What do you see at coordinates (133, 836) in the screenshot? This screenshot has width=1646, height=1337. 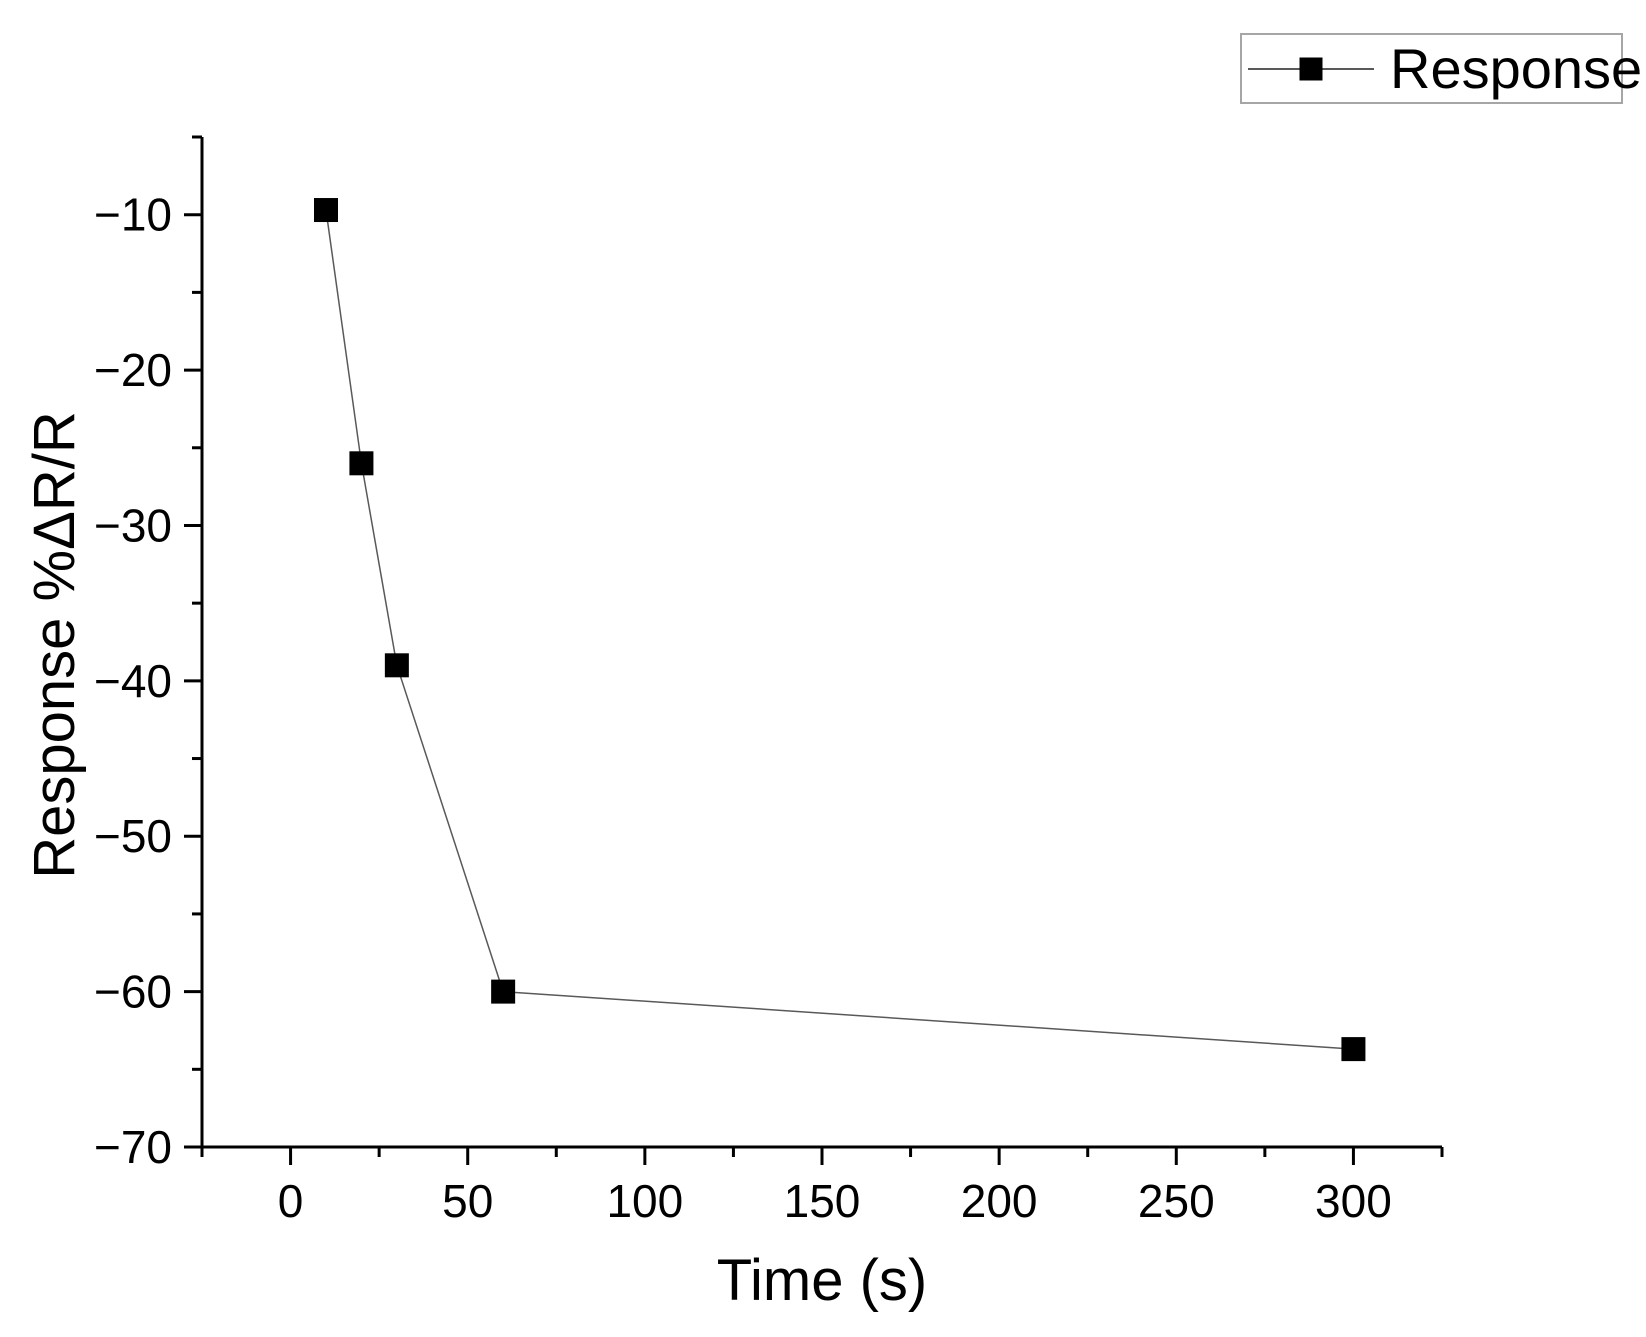 I see `y-tick-label: −50` at bounding box center [133, 836].